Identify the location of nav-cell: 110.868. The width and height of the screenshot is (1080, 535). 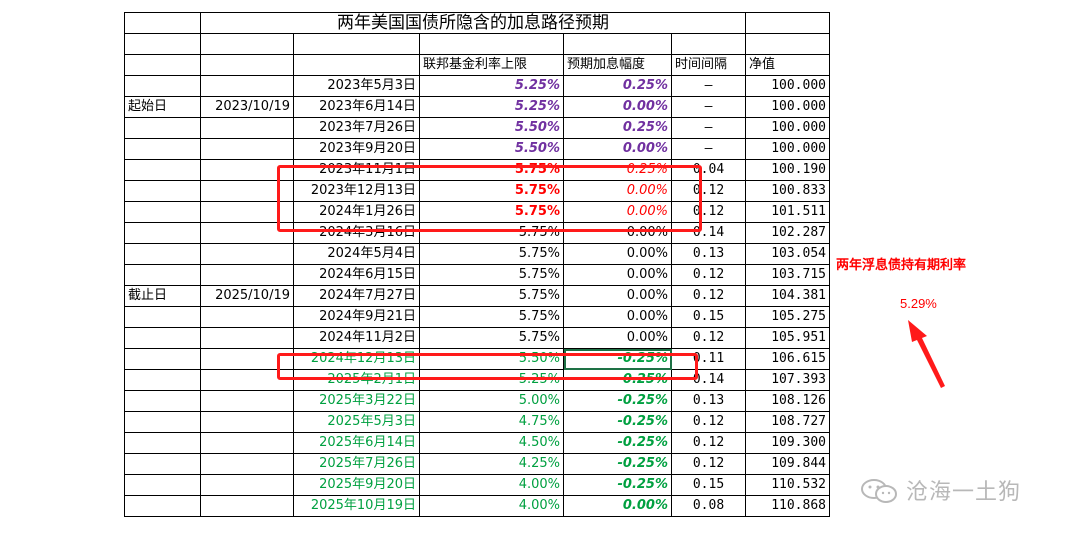
(787, 506).